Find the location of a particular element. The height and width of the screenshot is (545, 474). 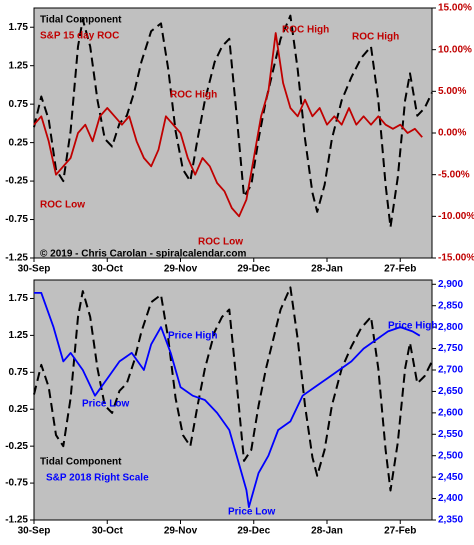

y2-tick-label: 2,750 is located at coordinates (450, 348).